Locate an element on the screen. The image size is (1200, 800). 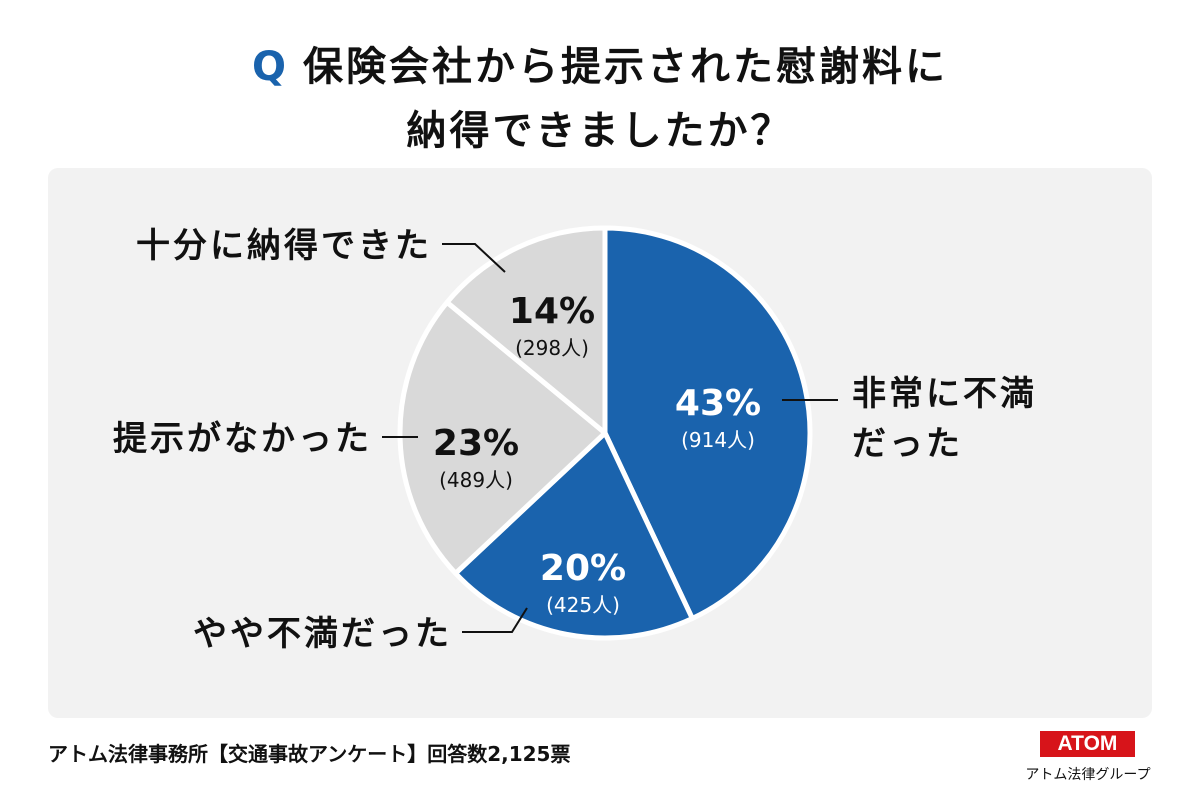
category-label: やや不満だった is located at coordinates (322, 634).